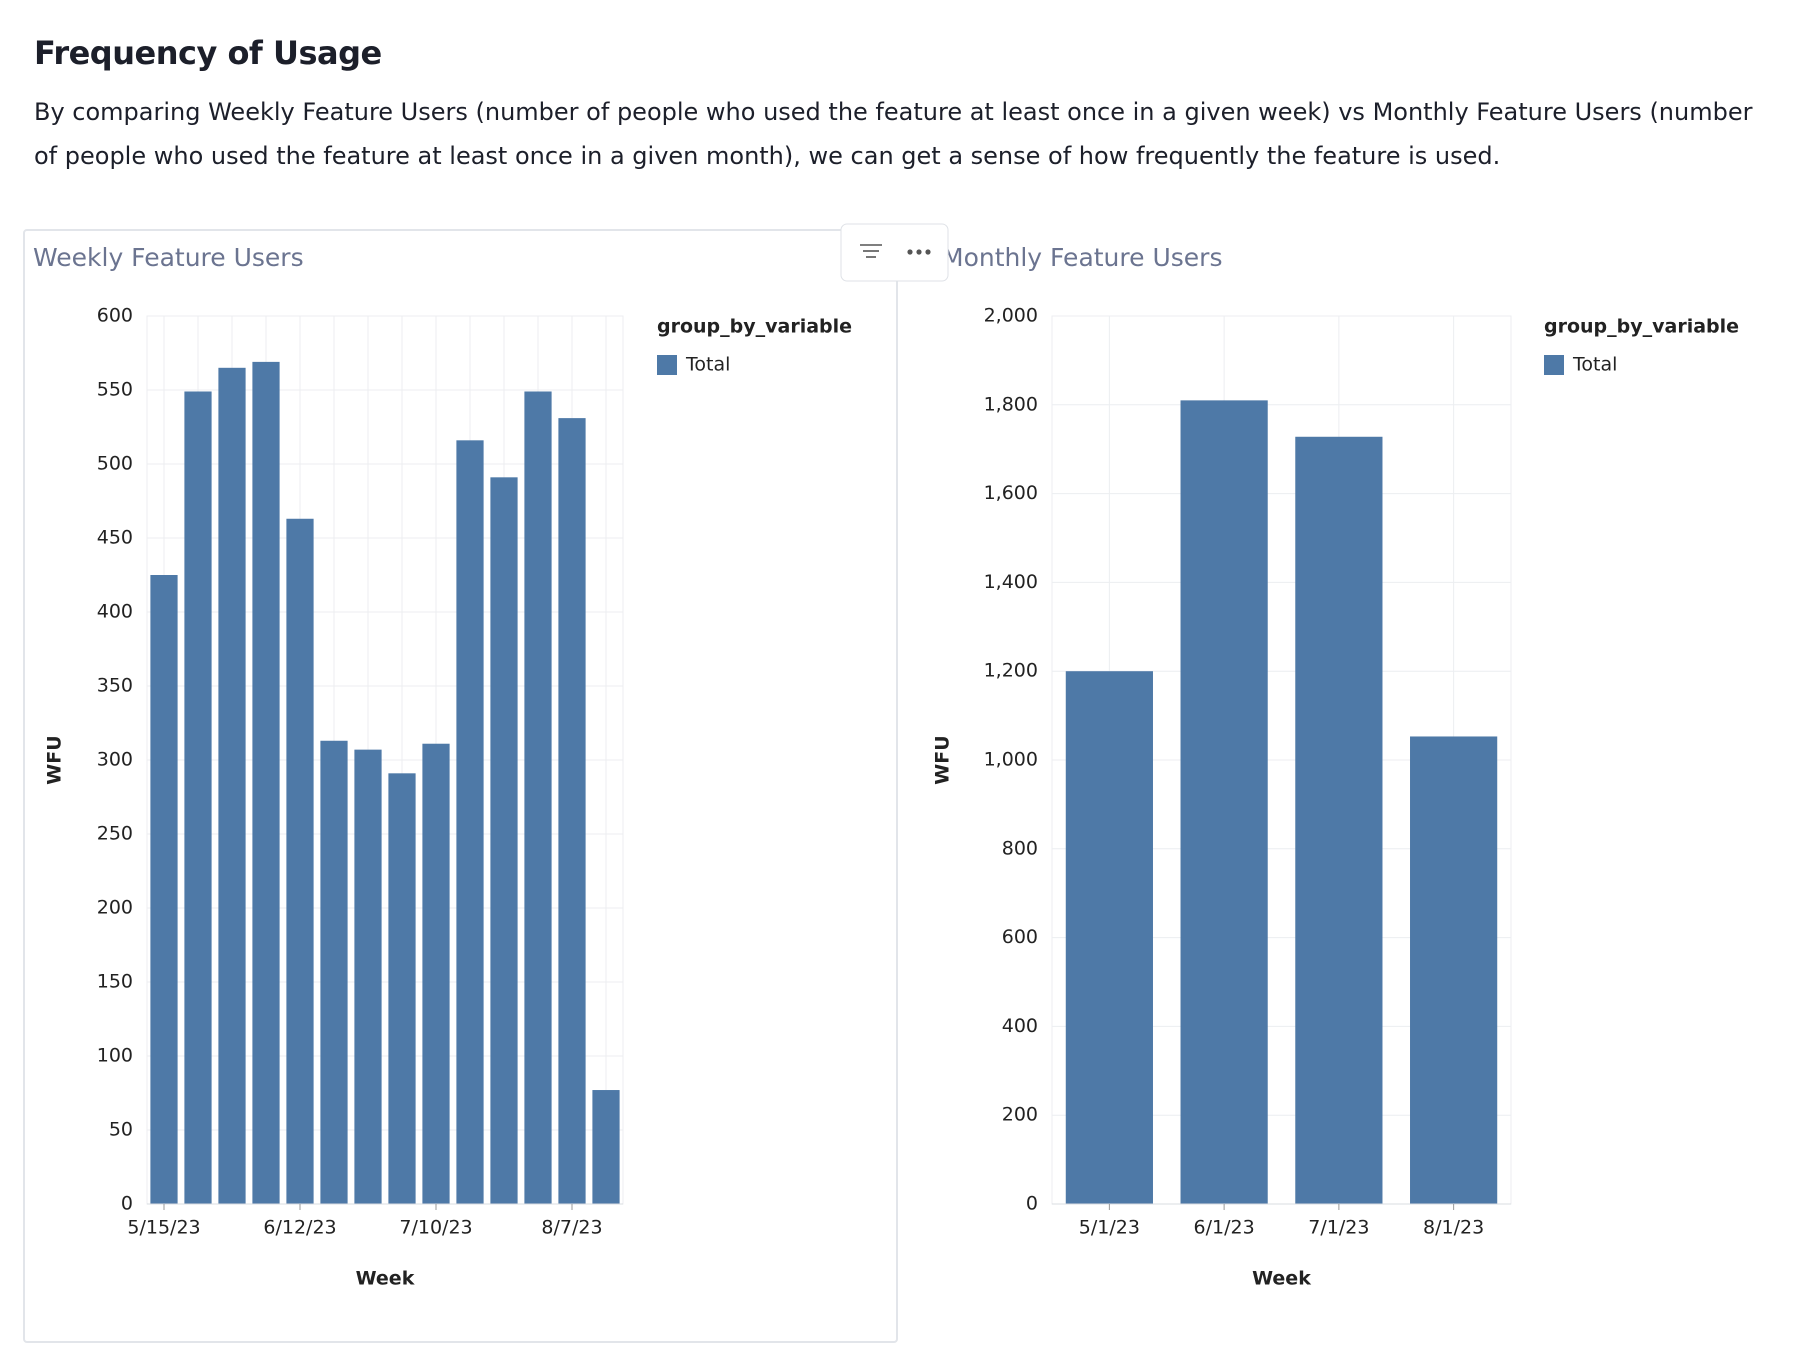  I want to click on y-tick-label: 150, so click(115, 982).